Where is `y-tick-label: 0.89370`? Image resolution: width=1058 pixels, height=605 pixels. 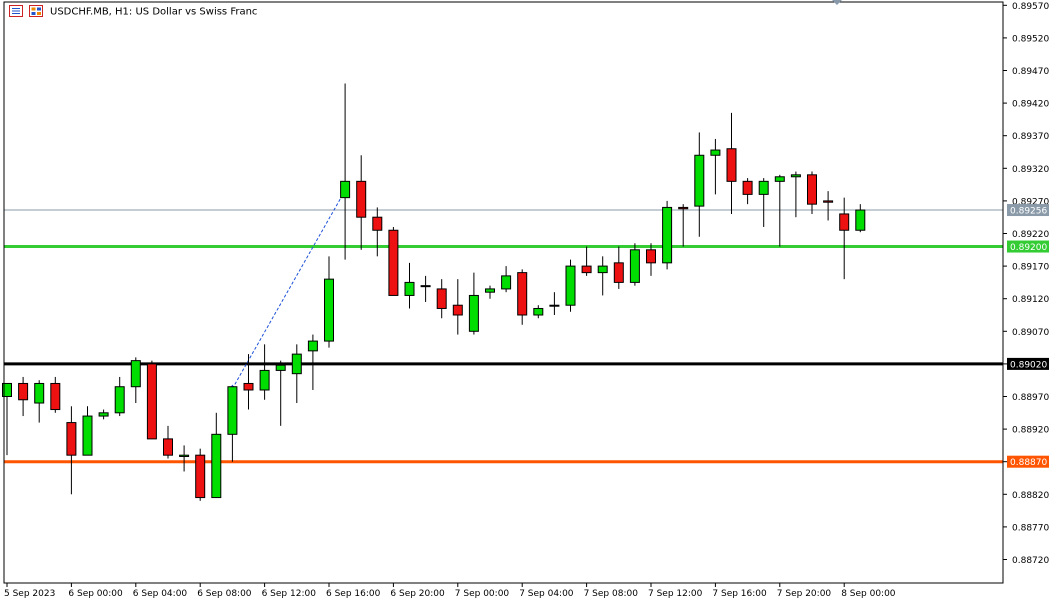 y-tick-label: 0.89370 is located at coordinates (1030, 137).